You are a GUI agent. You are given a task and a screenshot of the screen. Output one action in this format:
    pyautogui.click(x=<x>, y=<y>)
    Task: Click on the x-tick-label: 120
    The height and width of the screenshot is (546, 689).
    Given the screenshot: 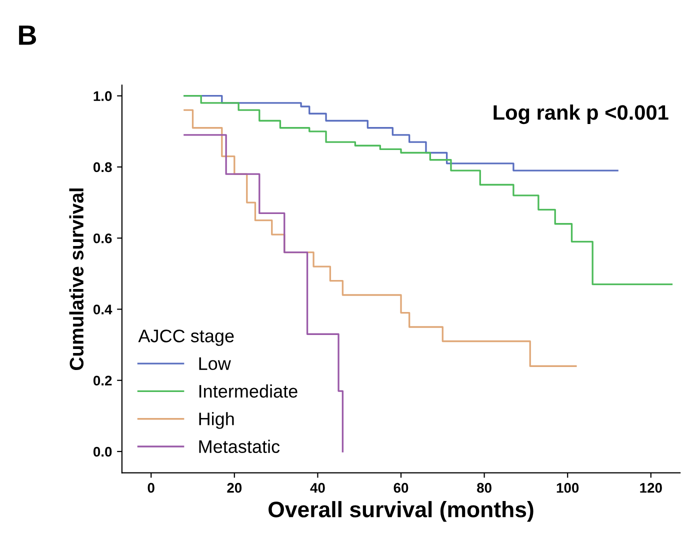 What is the action you would take?
    pyautogui.click(x=651, y=487)
    